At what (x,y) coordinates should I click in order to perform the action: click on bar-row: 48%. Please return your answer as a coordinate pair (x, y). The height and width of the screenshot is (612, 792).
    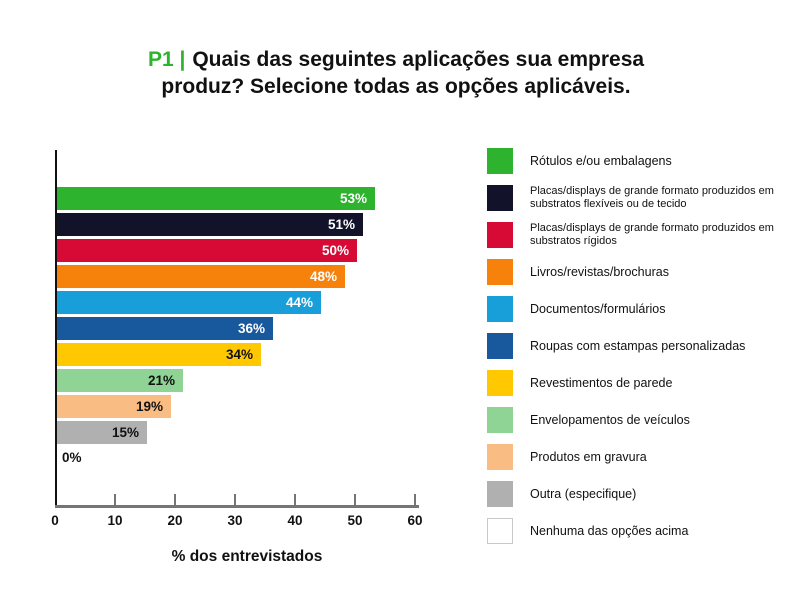
    Looking at the image, I should click on (216, 276).